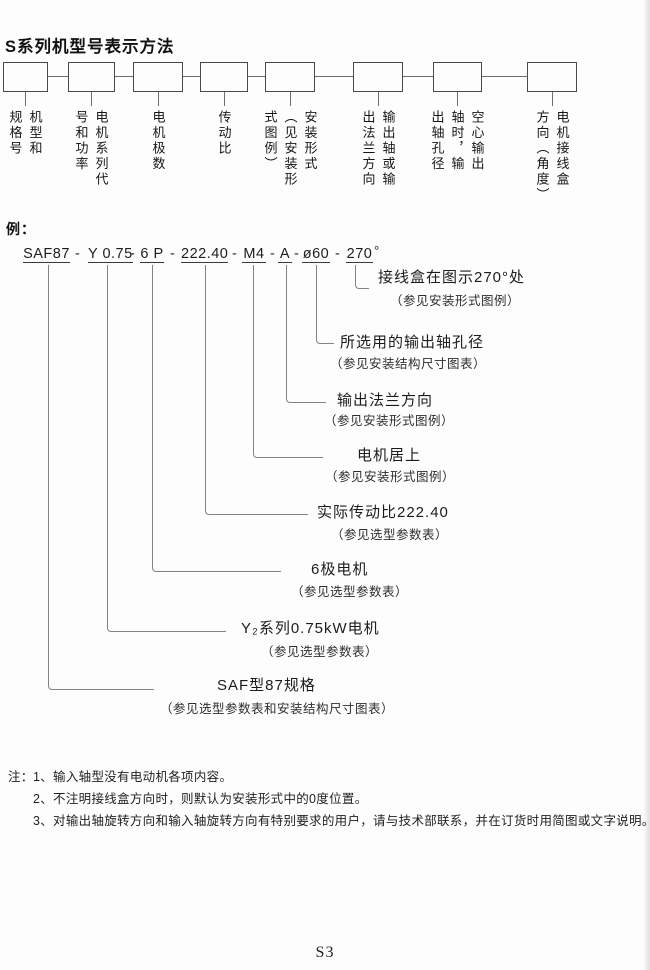 The height and width of the screenshot is (970, 650). I want to click on note-item-1: 1、输入轴型没有电动机各项内容。, so click(133, 777).